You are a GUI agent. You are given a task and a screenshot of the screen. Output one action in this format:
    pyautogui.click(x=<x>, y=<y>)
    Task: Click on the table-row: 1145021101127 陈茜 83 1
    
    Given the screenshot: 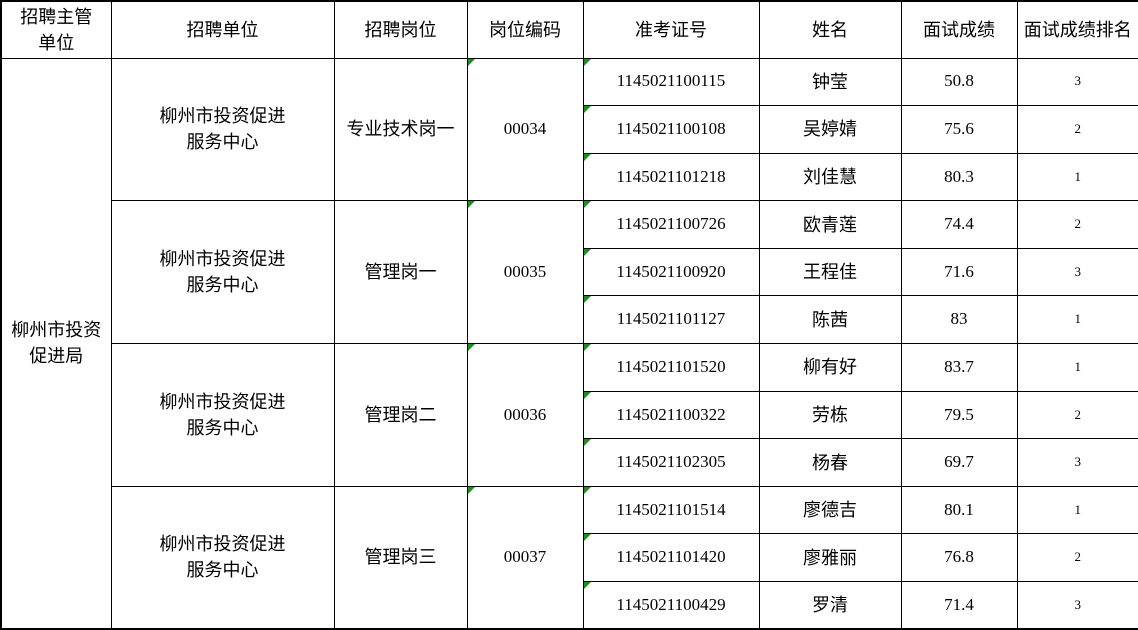 What is the action you would take?
    pyautogui.click(x=569, y=320)
    